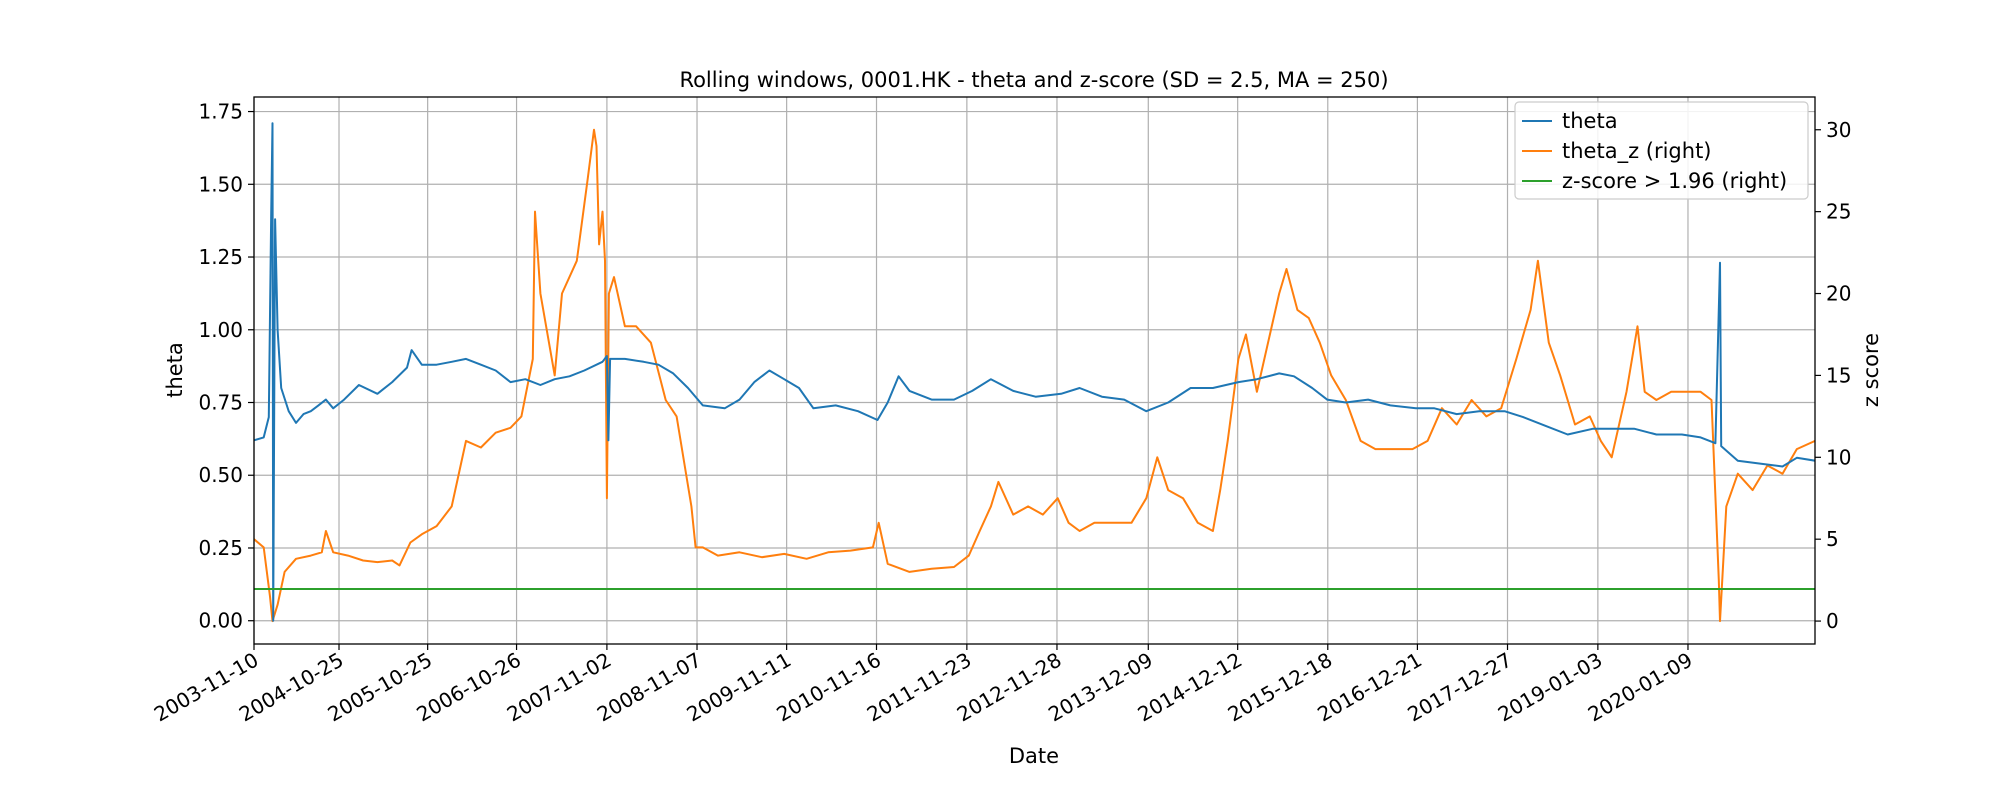 The height and width of the screenshot is (800, 2000). Describe the element at coordinates (1871, 370) in the screenshot. I see `y-axis-label-right: z score` at that location.